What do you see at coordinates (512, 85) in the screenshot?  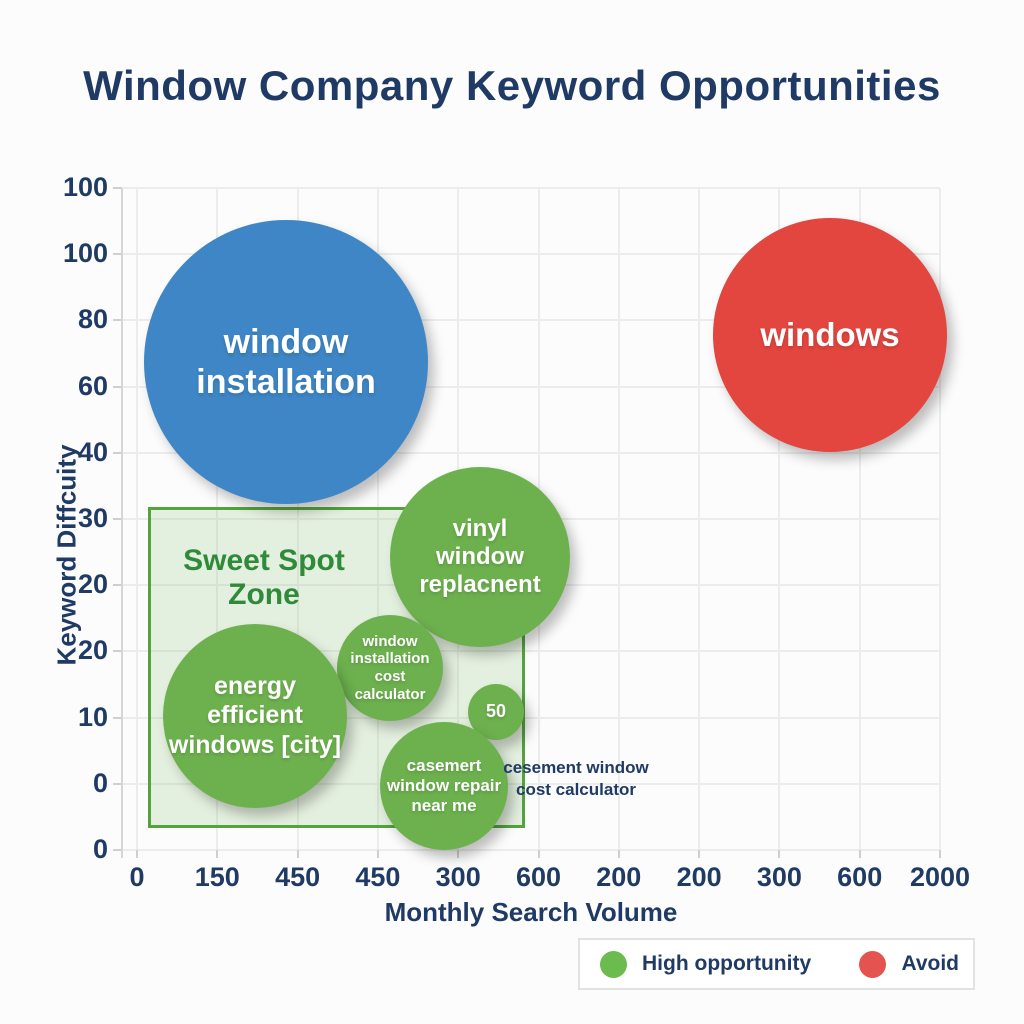 I see `page-title: Window Company Keyword Opportunities` at bounding box center [512, 85].